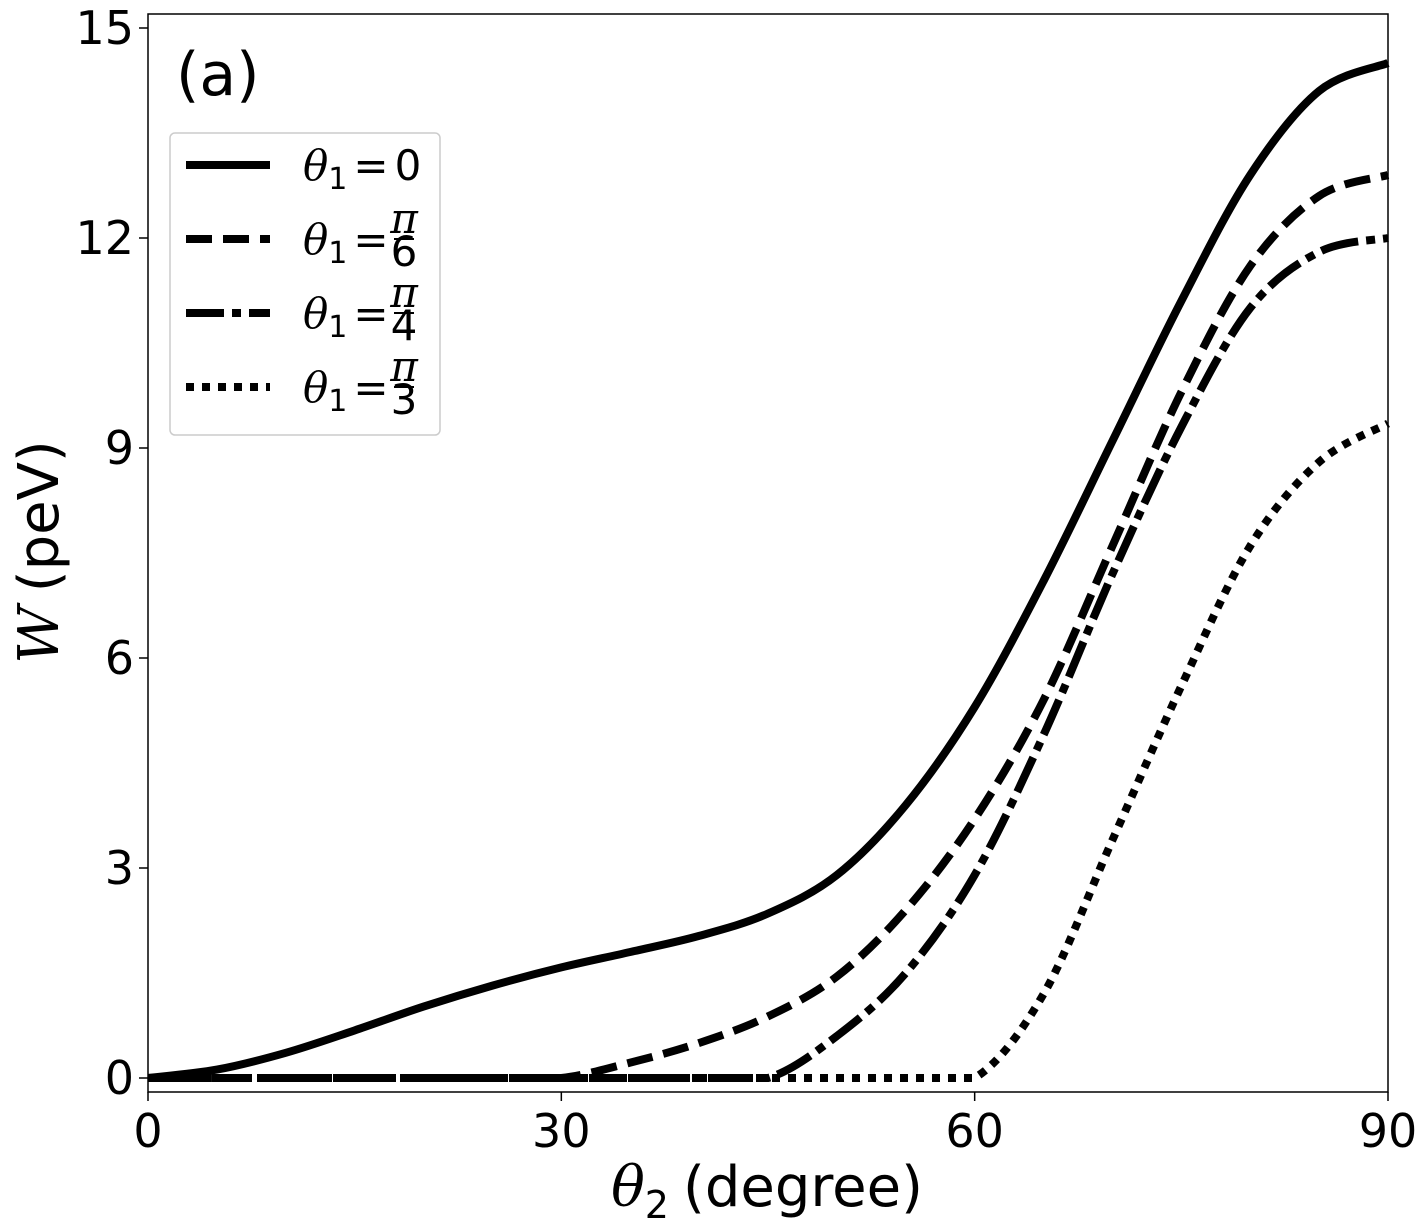  Describe the element at coordinates (1388, 1131) in the screenshot. I see `x-tick-label: 90` at that location.